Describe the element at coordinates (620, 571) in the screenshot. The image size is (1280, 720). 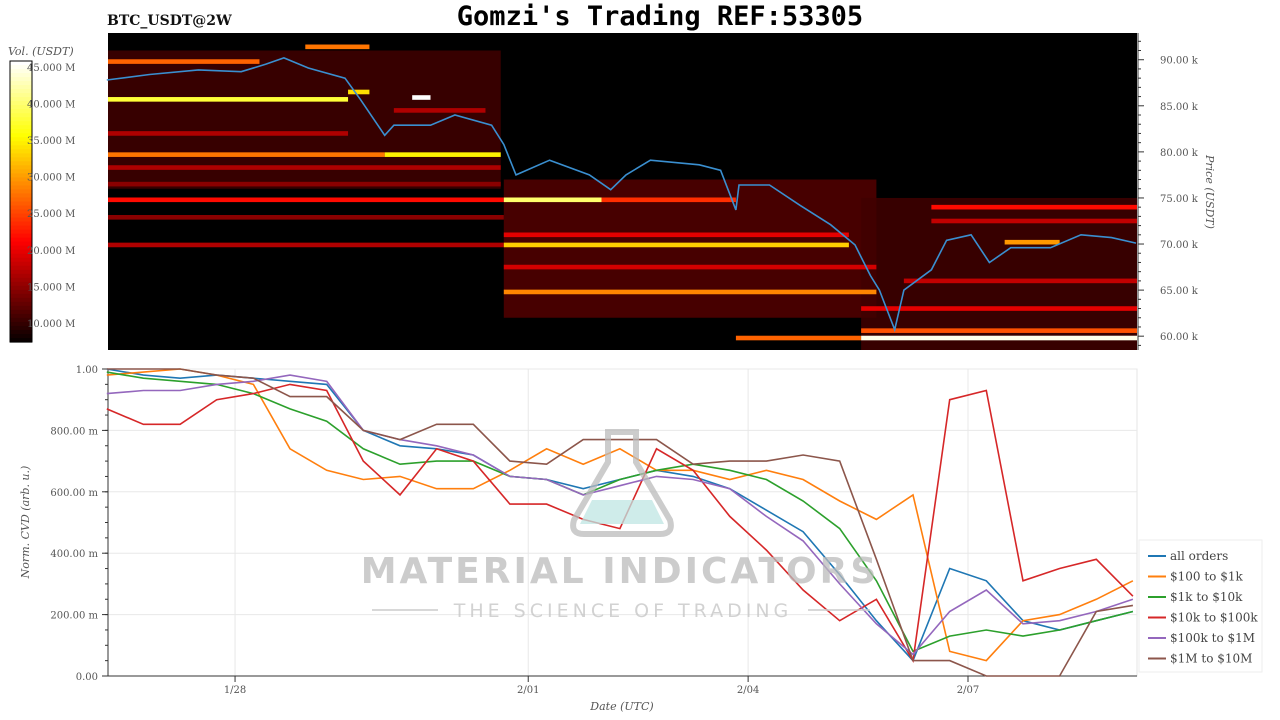
I see `watermark-brand: MATERIAL INDICATORS` at that location.